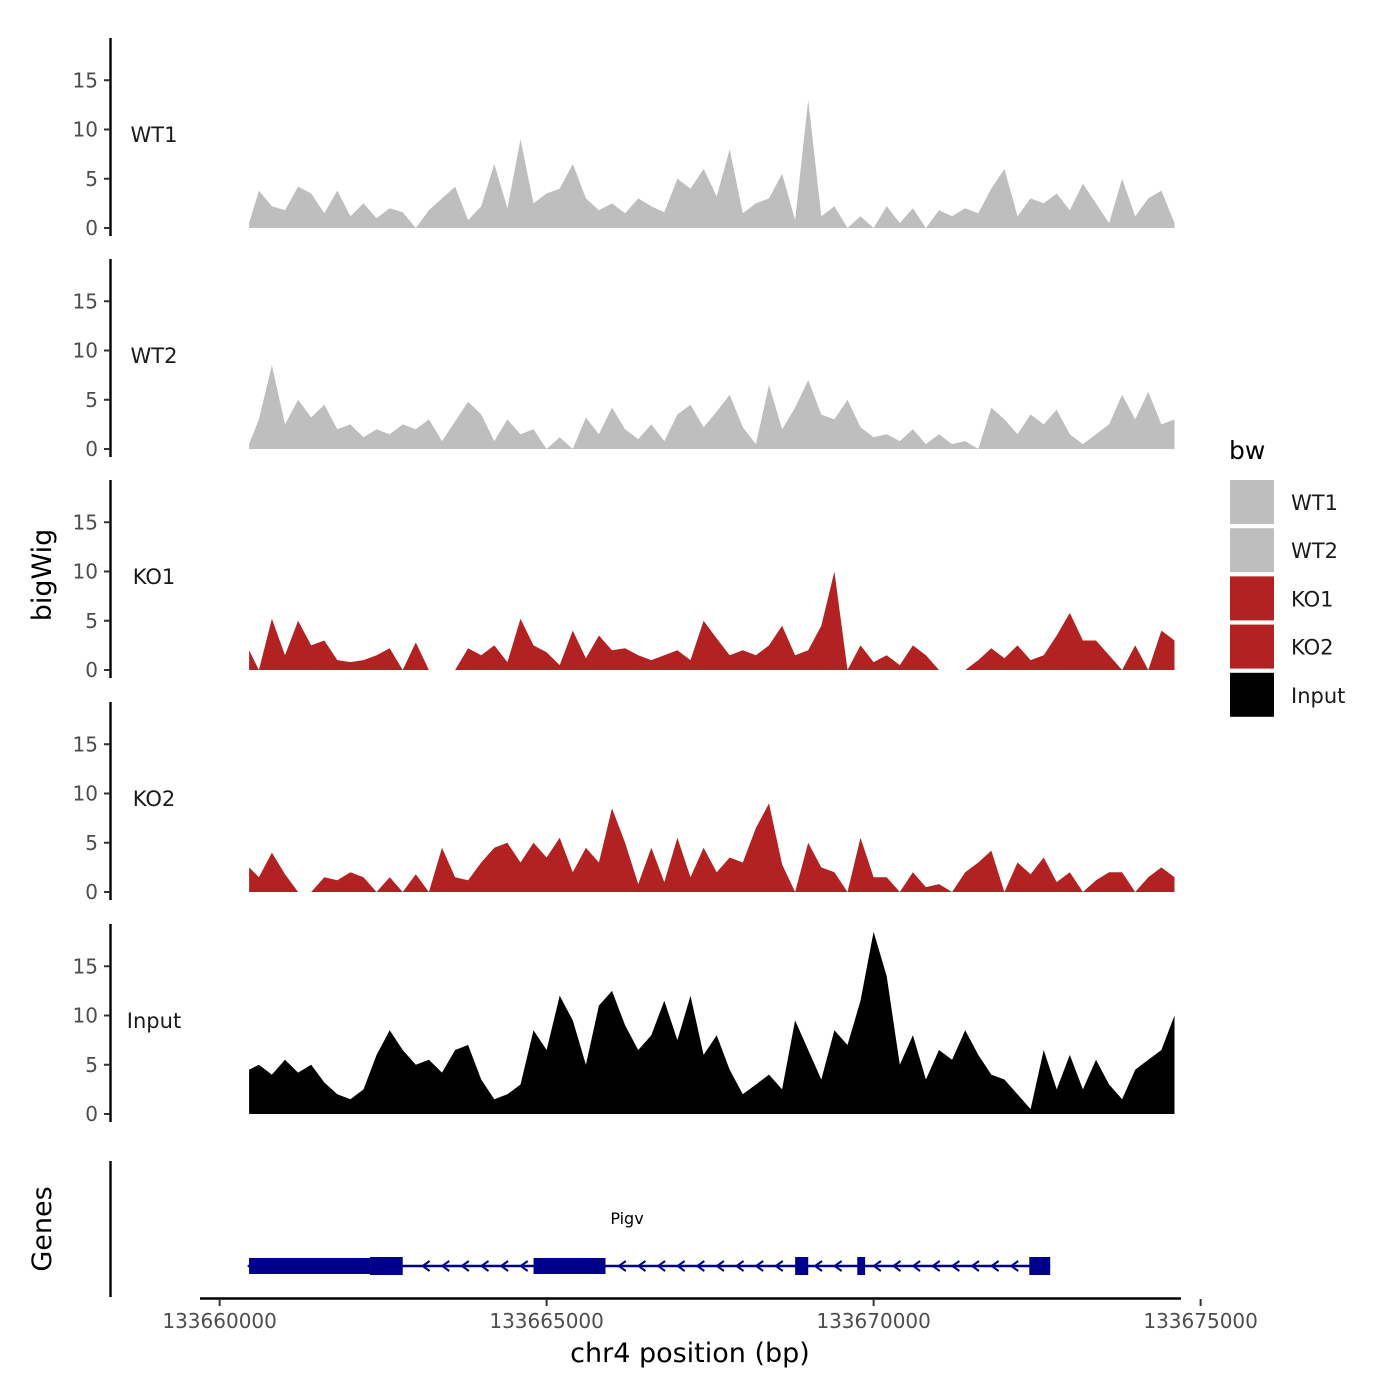 Image resolution: width=1400 pixels, height=1400 pixels. Describe the element at coordinates (712, 620) in the screenshot. I see `signal-area-ko1` at that location.